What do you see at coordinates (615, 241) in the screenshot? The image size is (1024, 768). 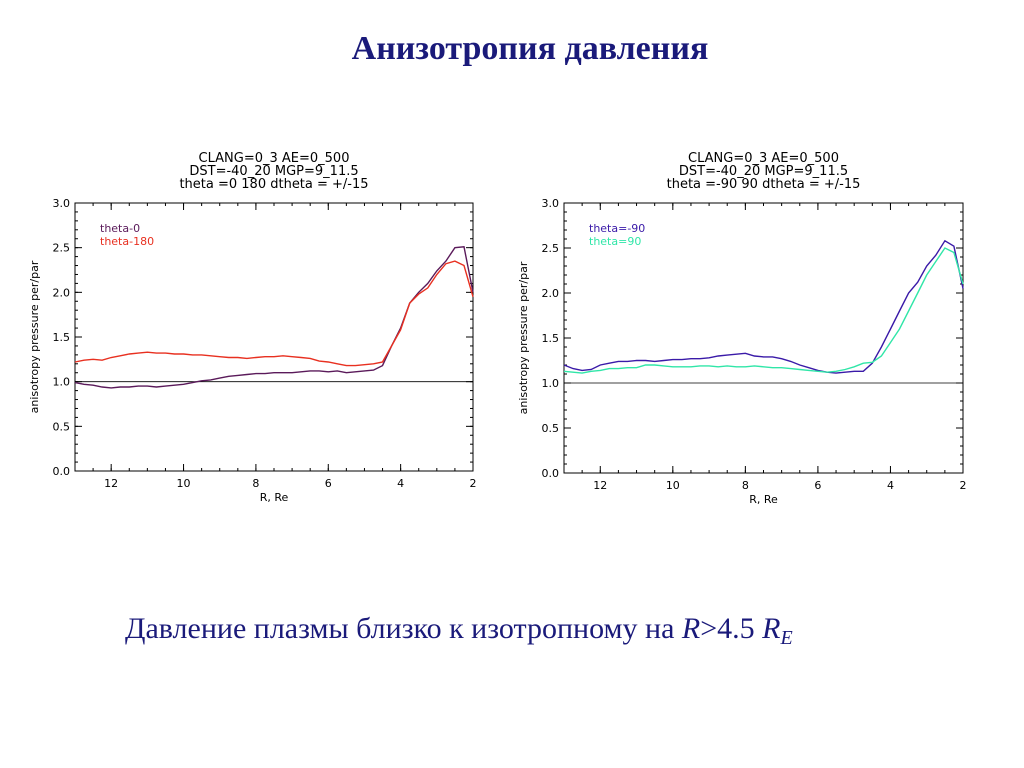 I see `legend-entry-1: theta=90` at bounding box center [615, 241].